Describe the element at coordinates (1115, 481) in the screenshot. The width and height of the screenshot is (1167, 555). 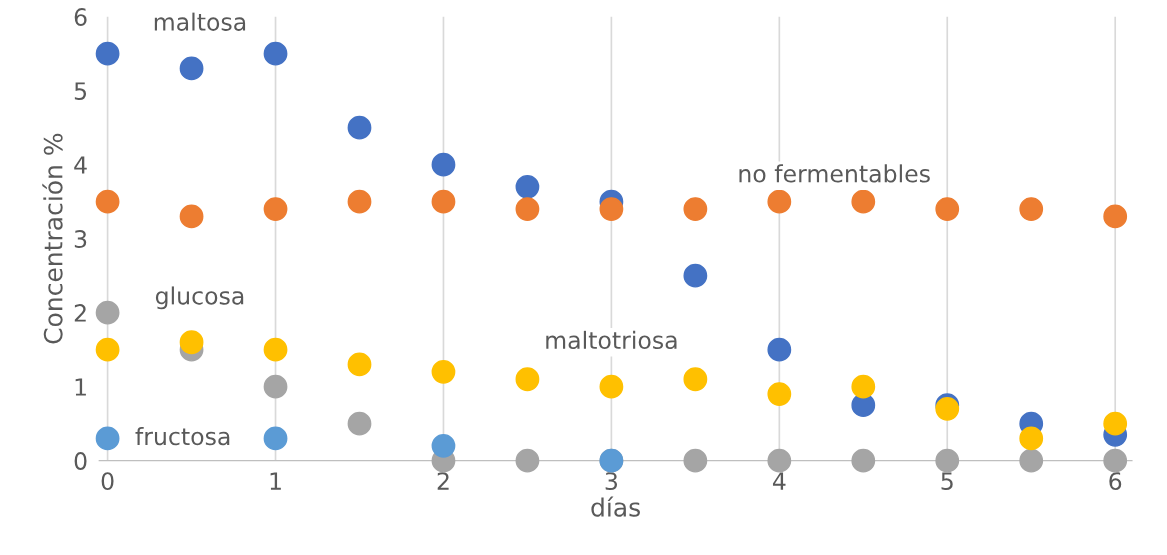
I see `x-tick-label: 6` at that location.